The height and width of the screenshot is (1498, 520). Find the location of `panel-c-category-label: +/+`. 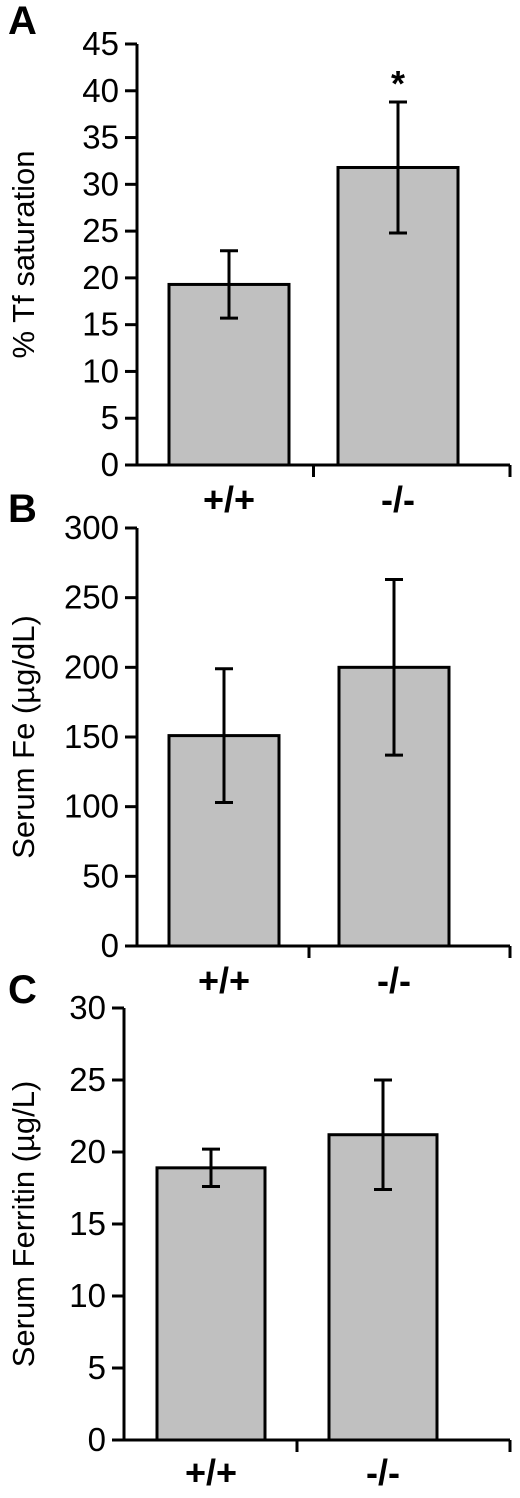

panel-c-category-label: +/+ is located at coordinates (211, 1472).